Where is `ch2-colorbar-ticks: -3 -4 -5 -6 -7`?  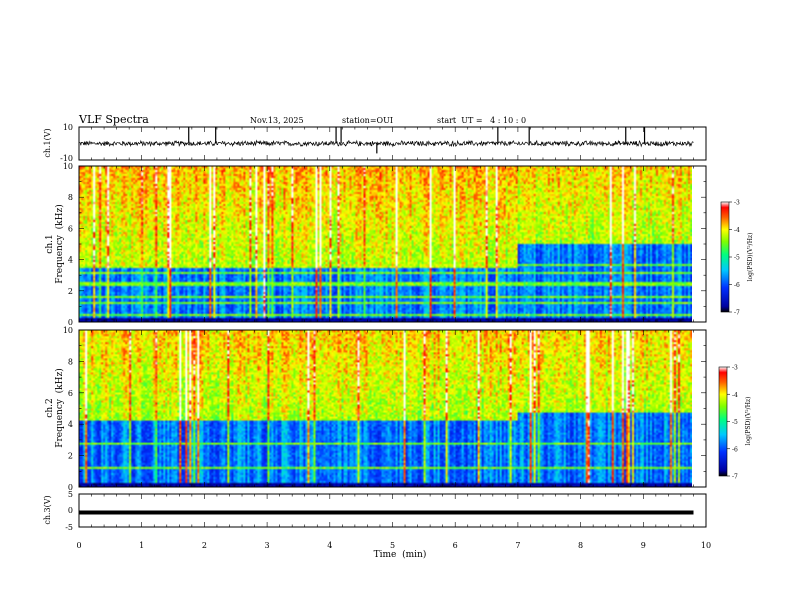
ch2-colorbar-ticks: -3 -4 -5 -6 -7 is located at coordinates (732, 423).